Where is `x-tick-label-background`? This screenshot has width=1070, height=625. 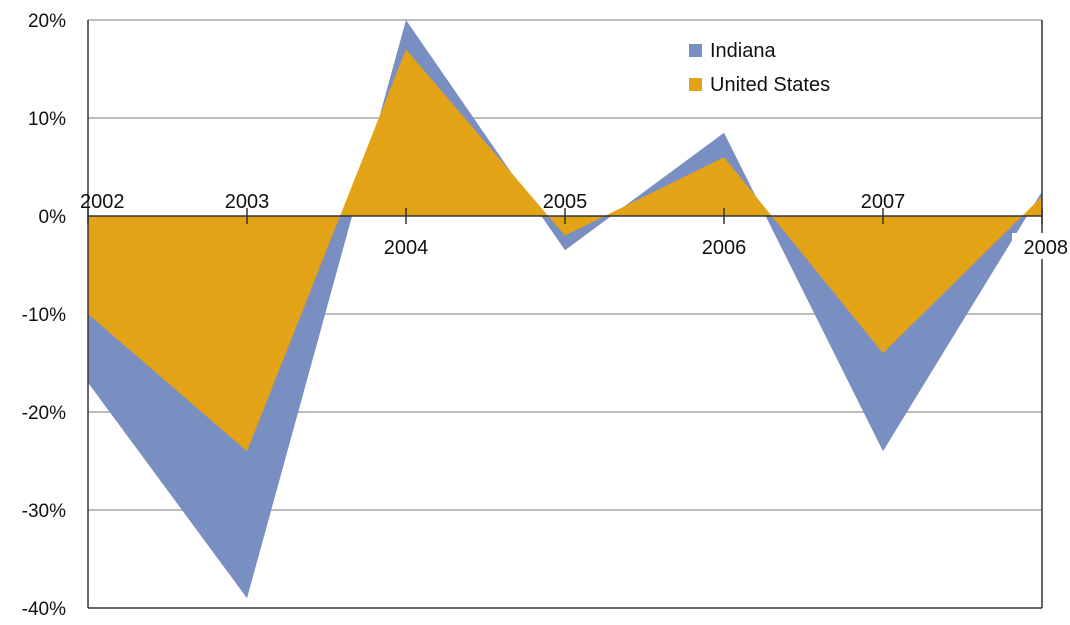
x-tick-label-background is located at coordinates (1041, 246).